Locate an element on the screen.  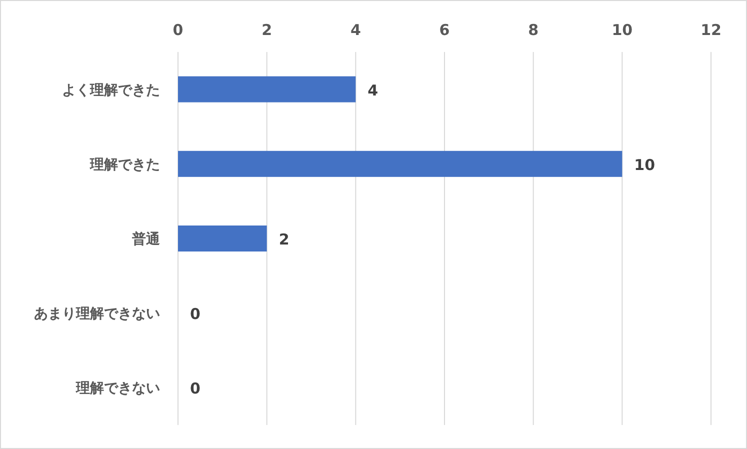
y-tick-label: よく理解できた is located at coordinates (111, 90).